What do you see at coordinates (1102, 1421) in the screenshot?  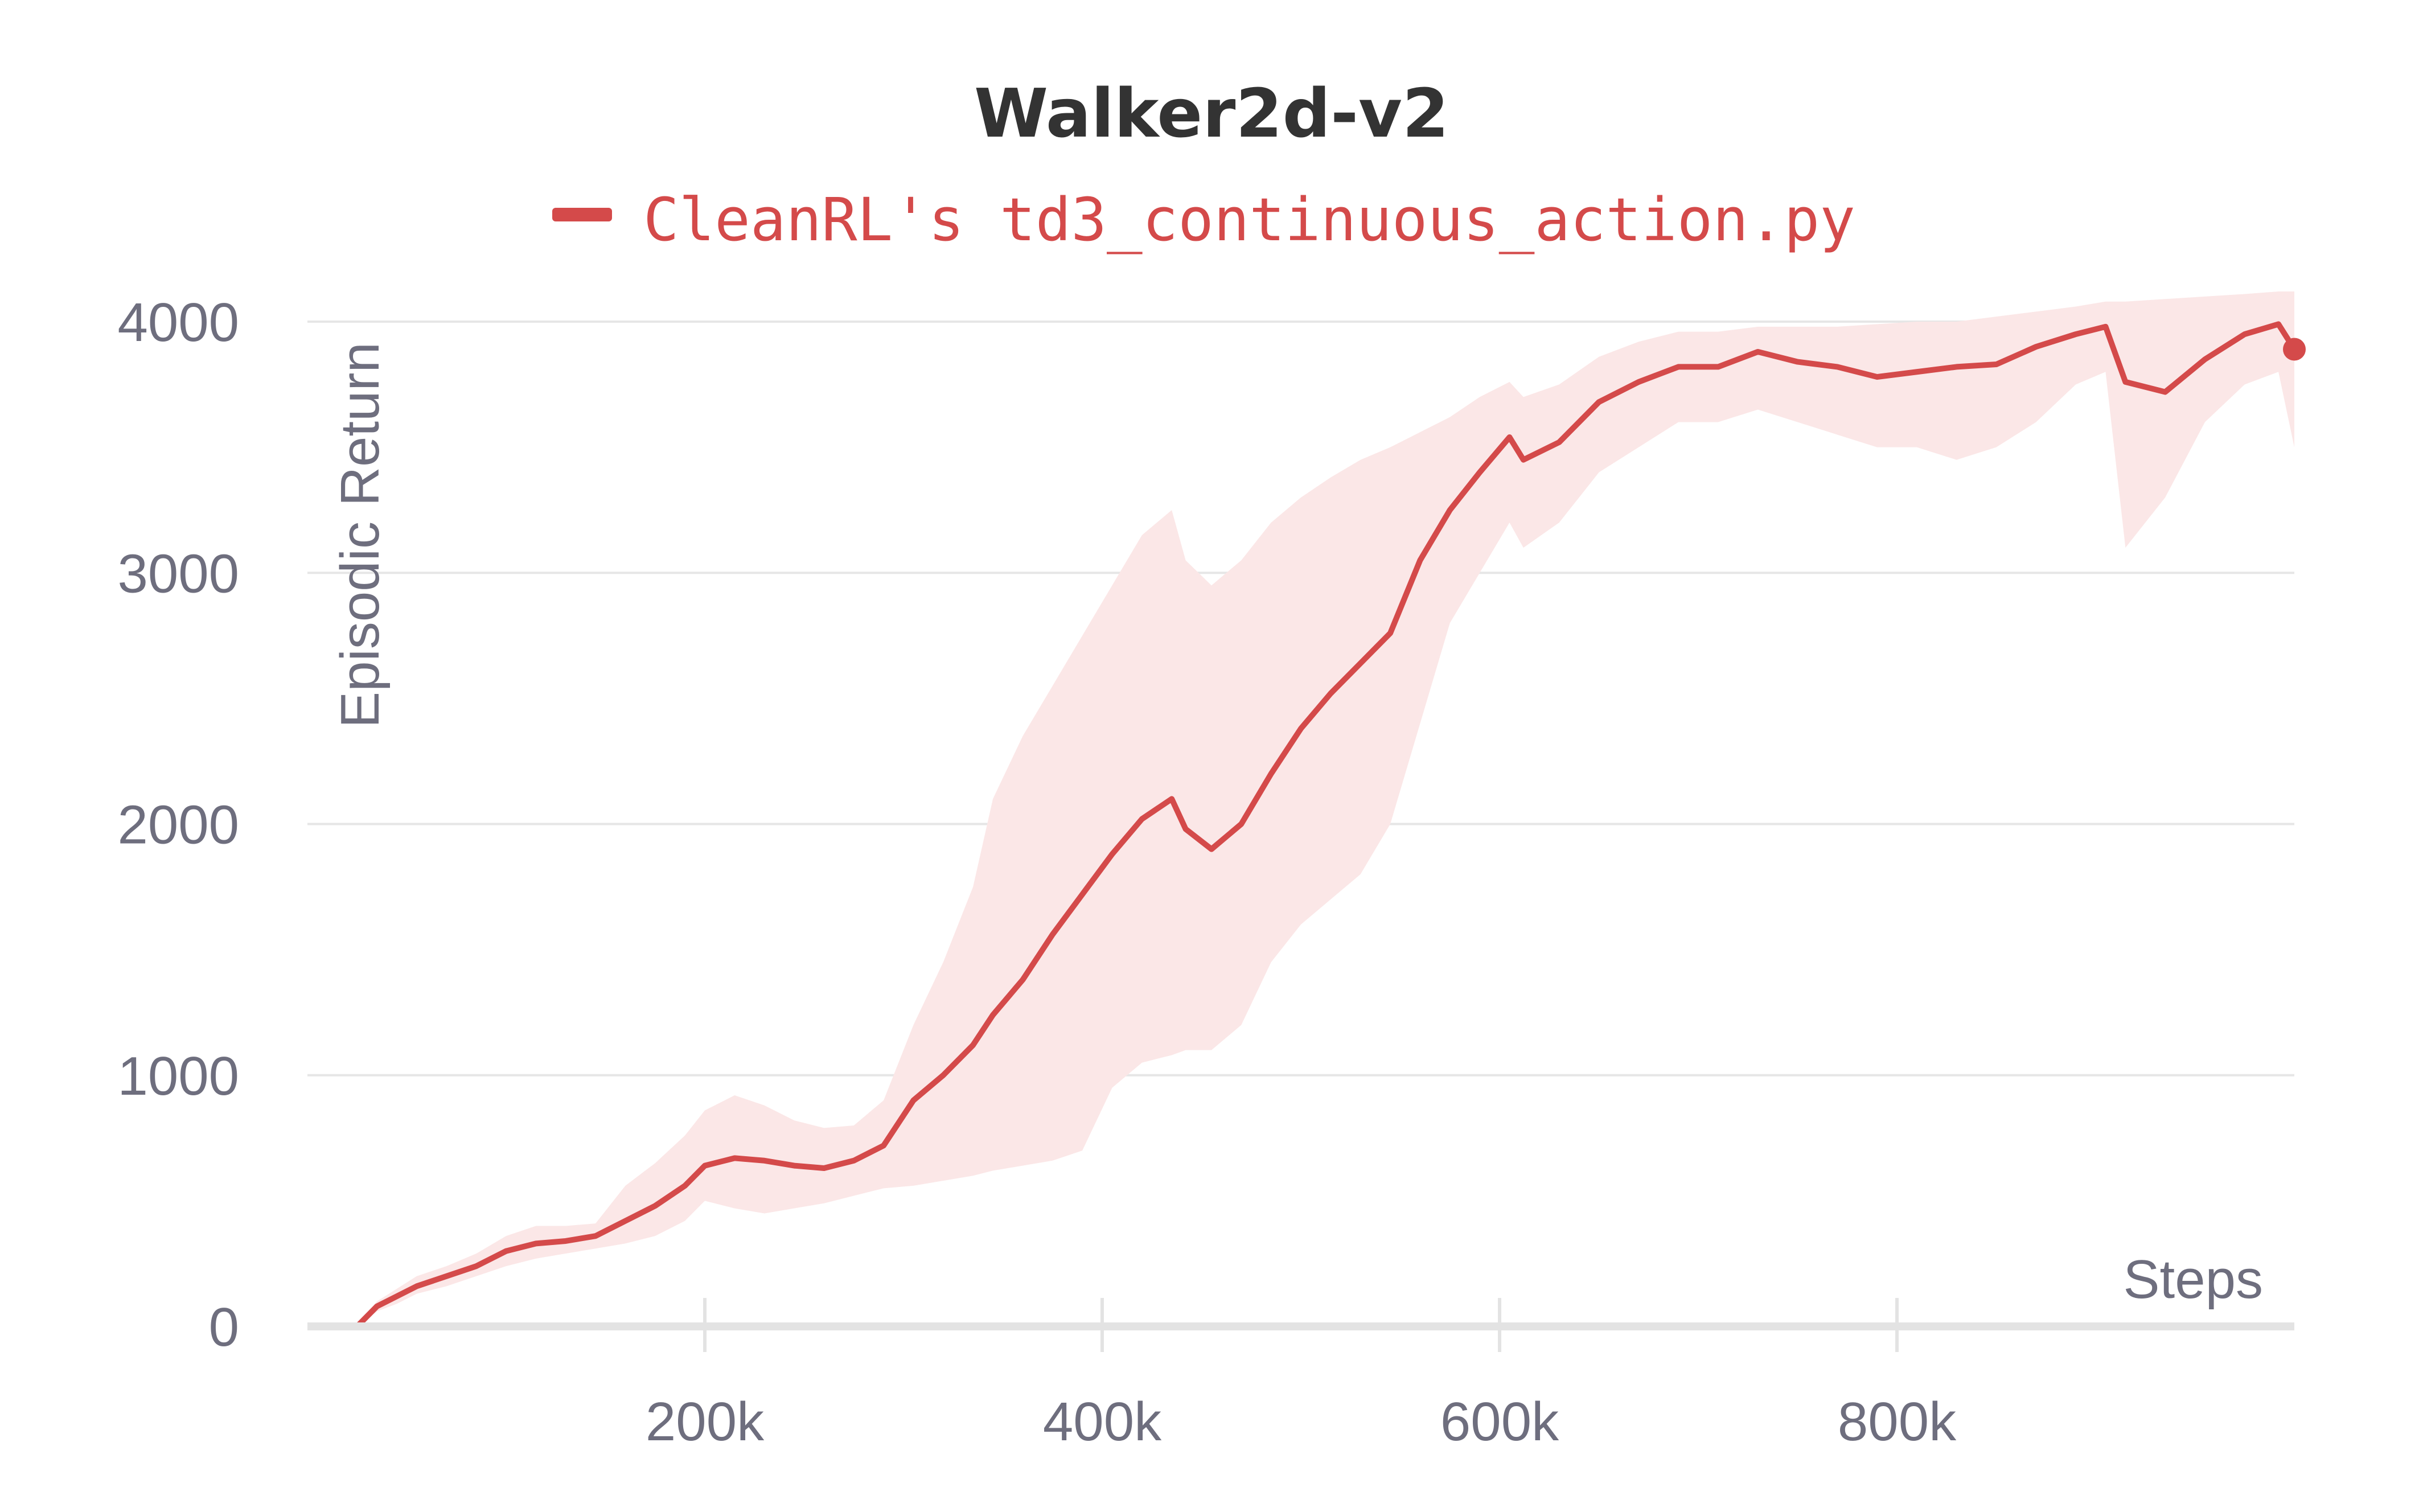 I see `x-tick-label: 400k` at bounding box center [1102, 1421].